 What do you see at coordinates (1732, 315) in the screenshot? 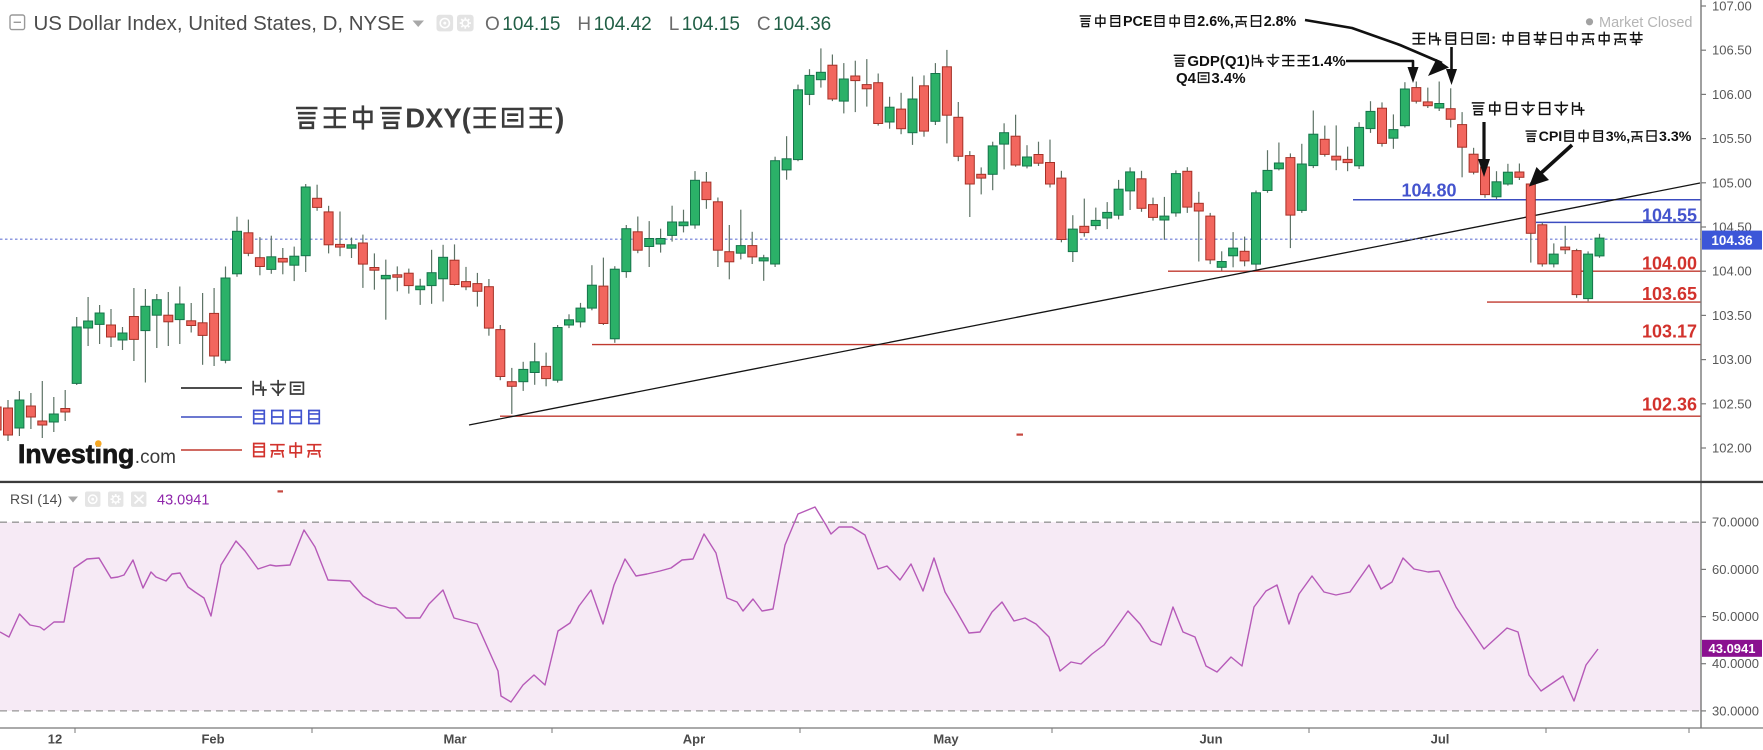
I see `svg-text: 103.50` at bounding box center [1732, 315].